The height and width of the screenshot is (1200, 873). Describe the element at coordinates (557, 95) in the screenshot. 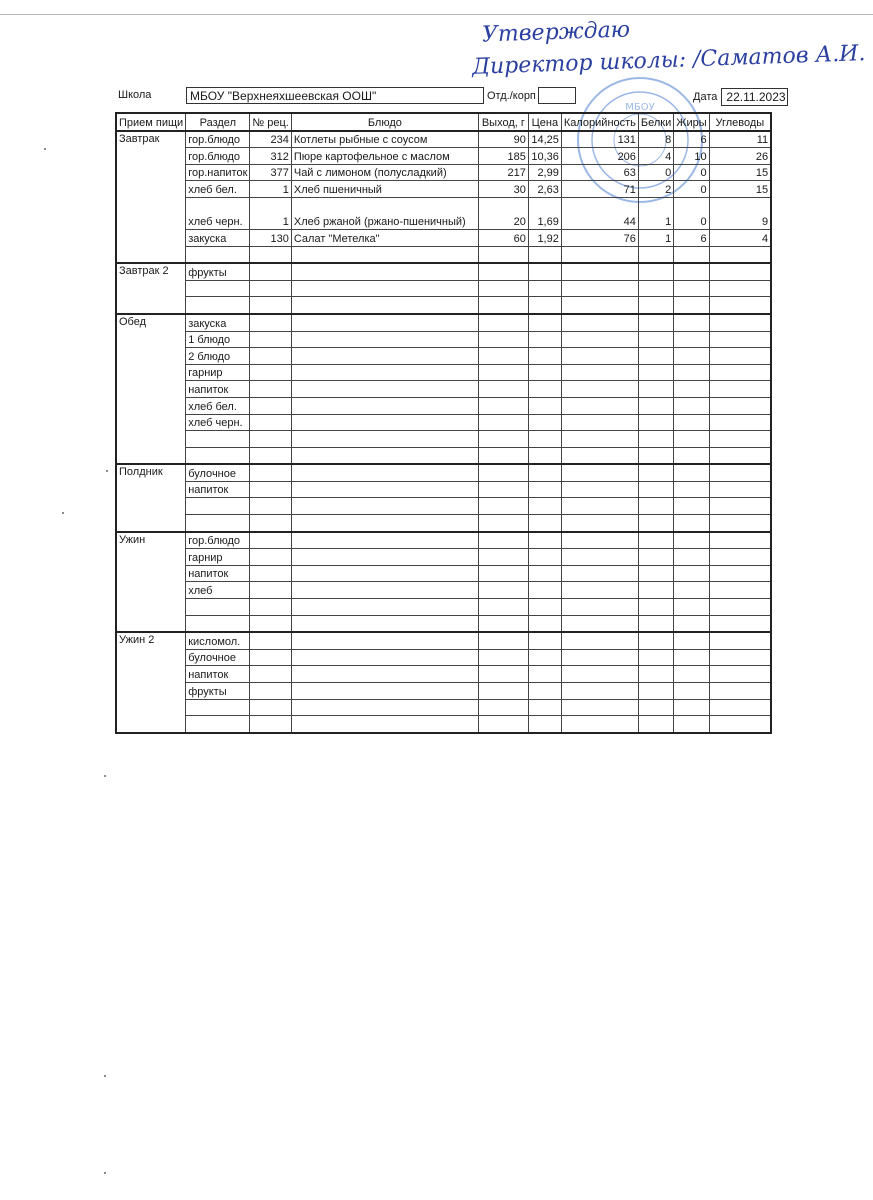

I see `dept-field` at that location.